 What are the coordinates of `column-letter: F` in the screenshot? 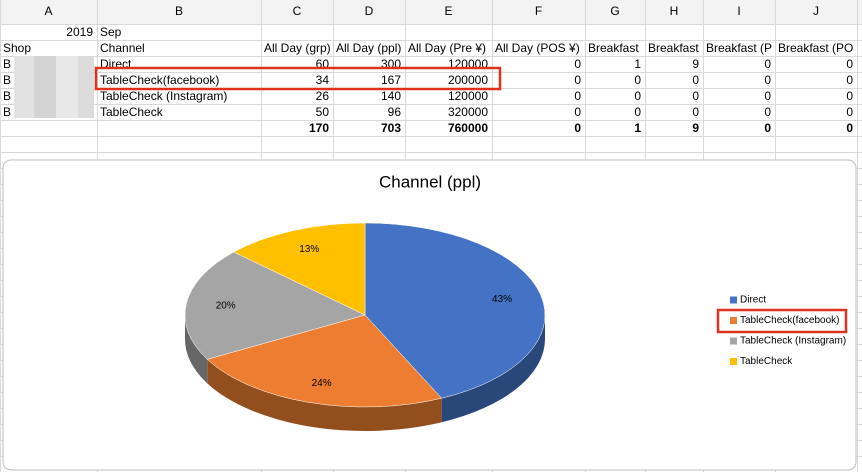 It's located at (538, 11).